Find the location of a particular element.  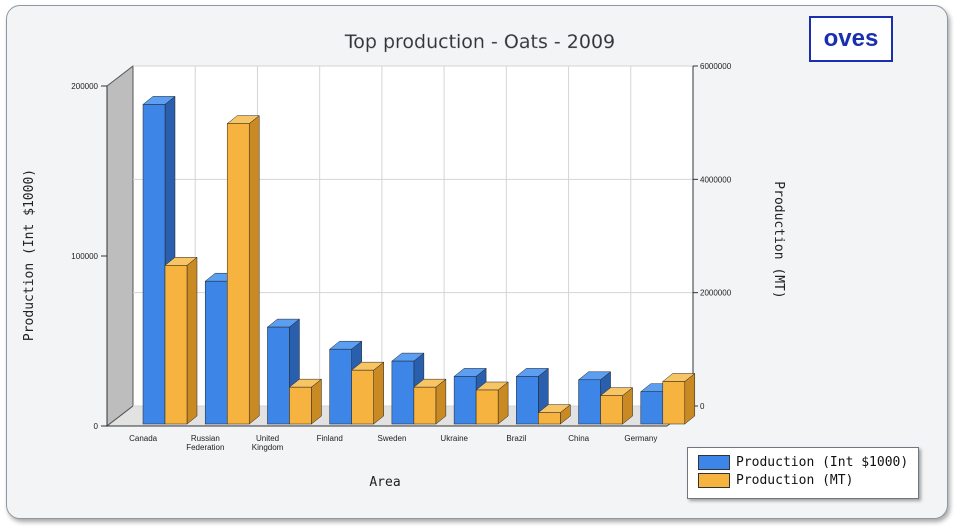

x-tick-label: Sweden is located at coordinates (392, 438).